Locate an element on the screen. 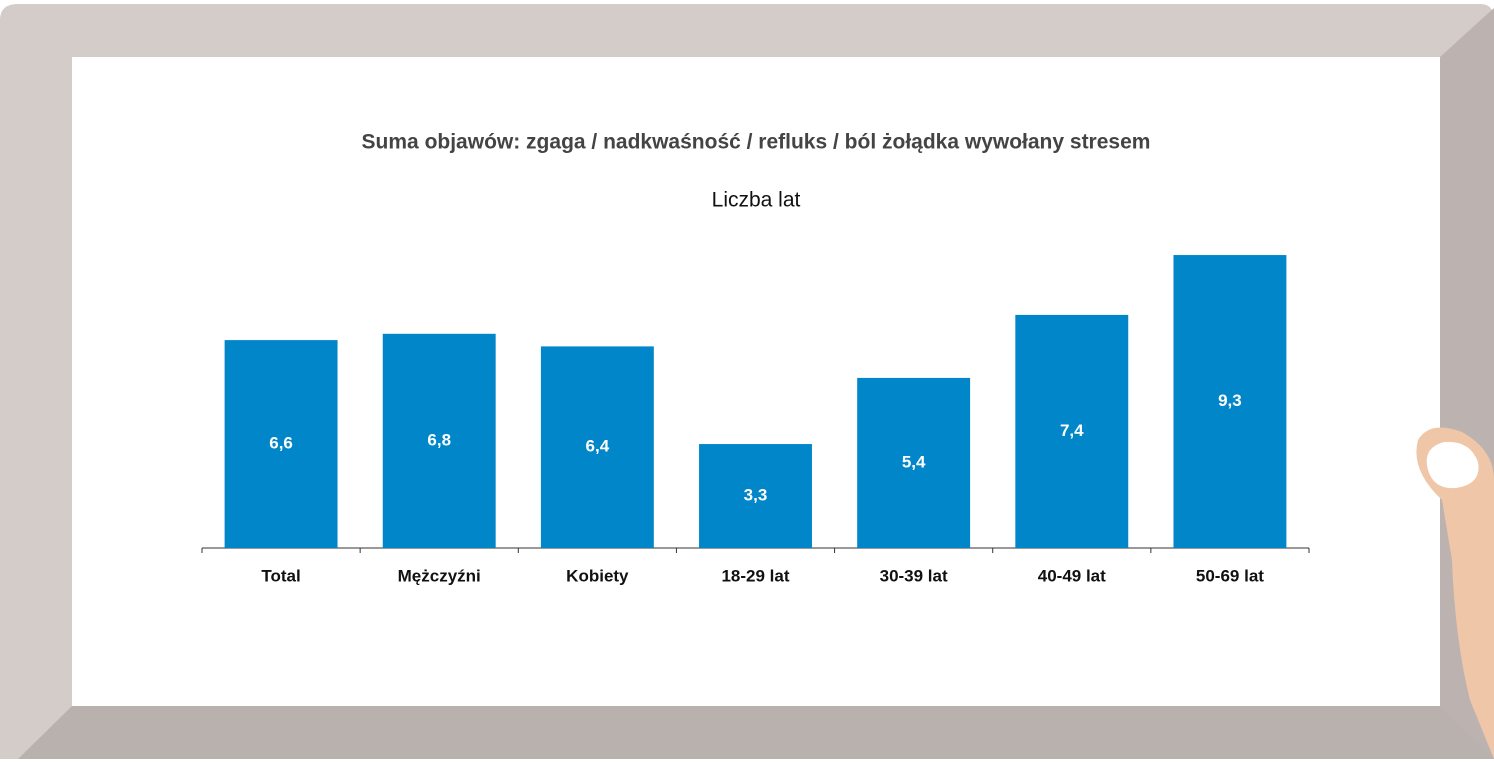 This screenshot has width=1494, height=764. x-tick-label: 18-29 lat is located at coordinates (755, 575).